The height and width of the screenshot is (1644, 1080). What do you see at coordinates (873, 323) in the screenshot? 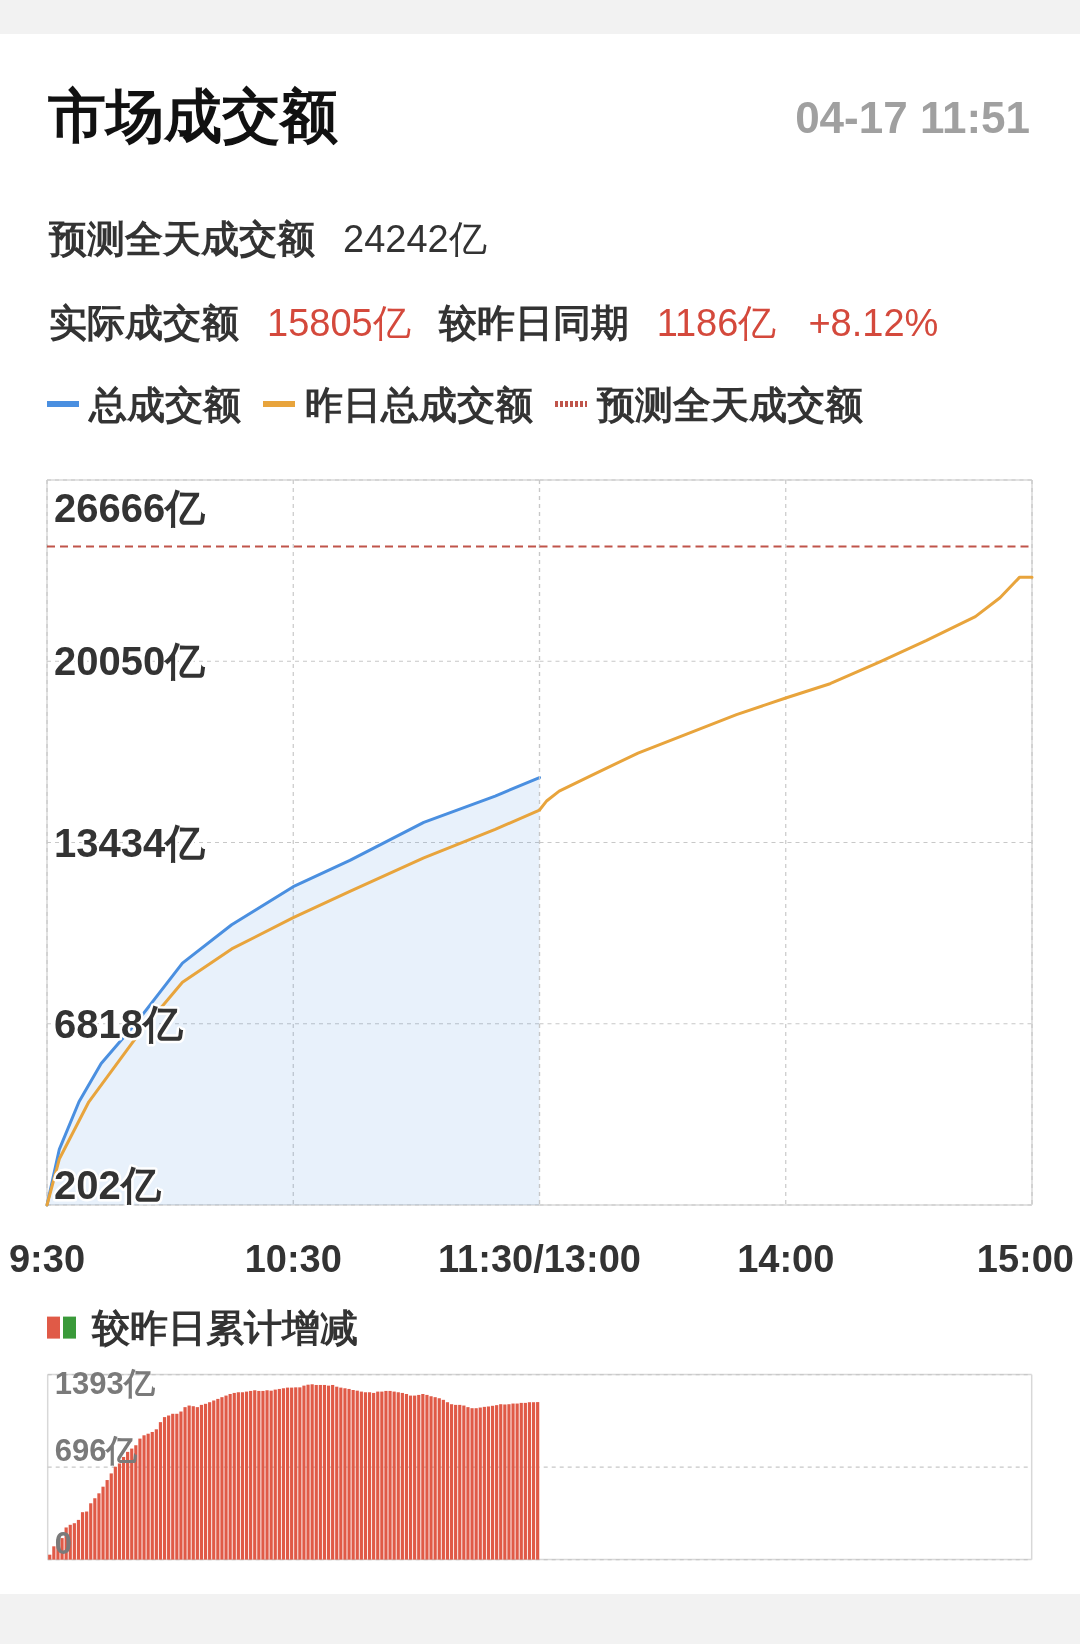
I see `annotation: +8.12%` at bounding box center [873, 323].